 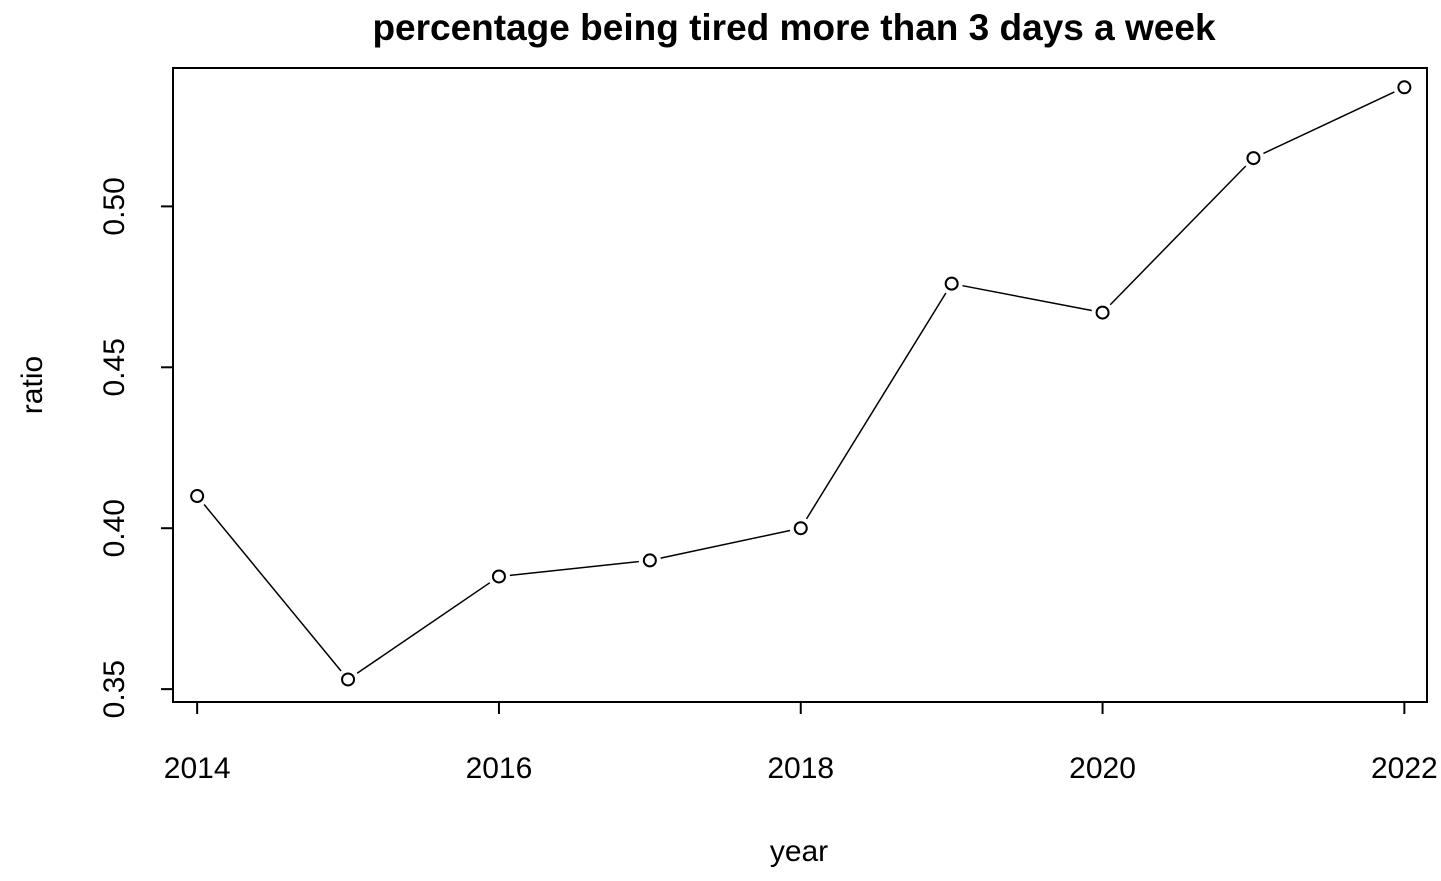 What do you see at coordinates (114, 689) in the screenshot?
I see `y-tick-label: 0.35` at bounding box center [114, 689].